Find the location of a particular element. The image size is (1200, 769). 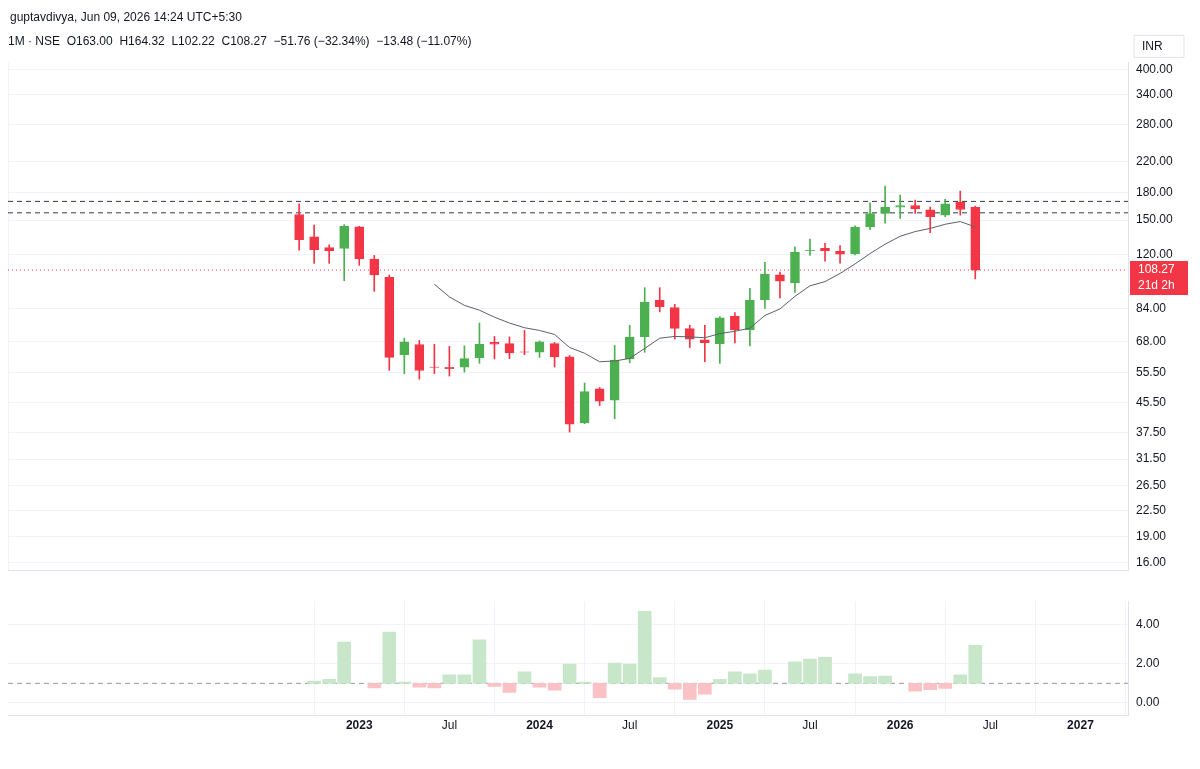

x-tick-label: 2024 is located at coordinates (540, 725).